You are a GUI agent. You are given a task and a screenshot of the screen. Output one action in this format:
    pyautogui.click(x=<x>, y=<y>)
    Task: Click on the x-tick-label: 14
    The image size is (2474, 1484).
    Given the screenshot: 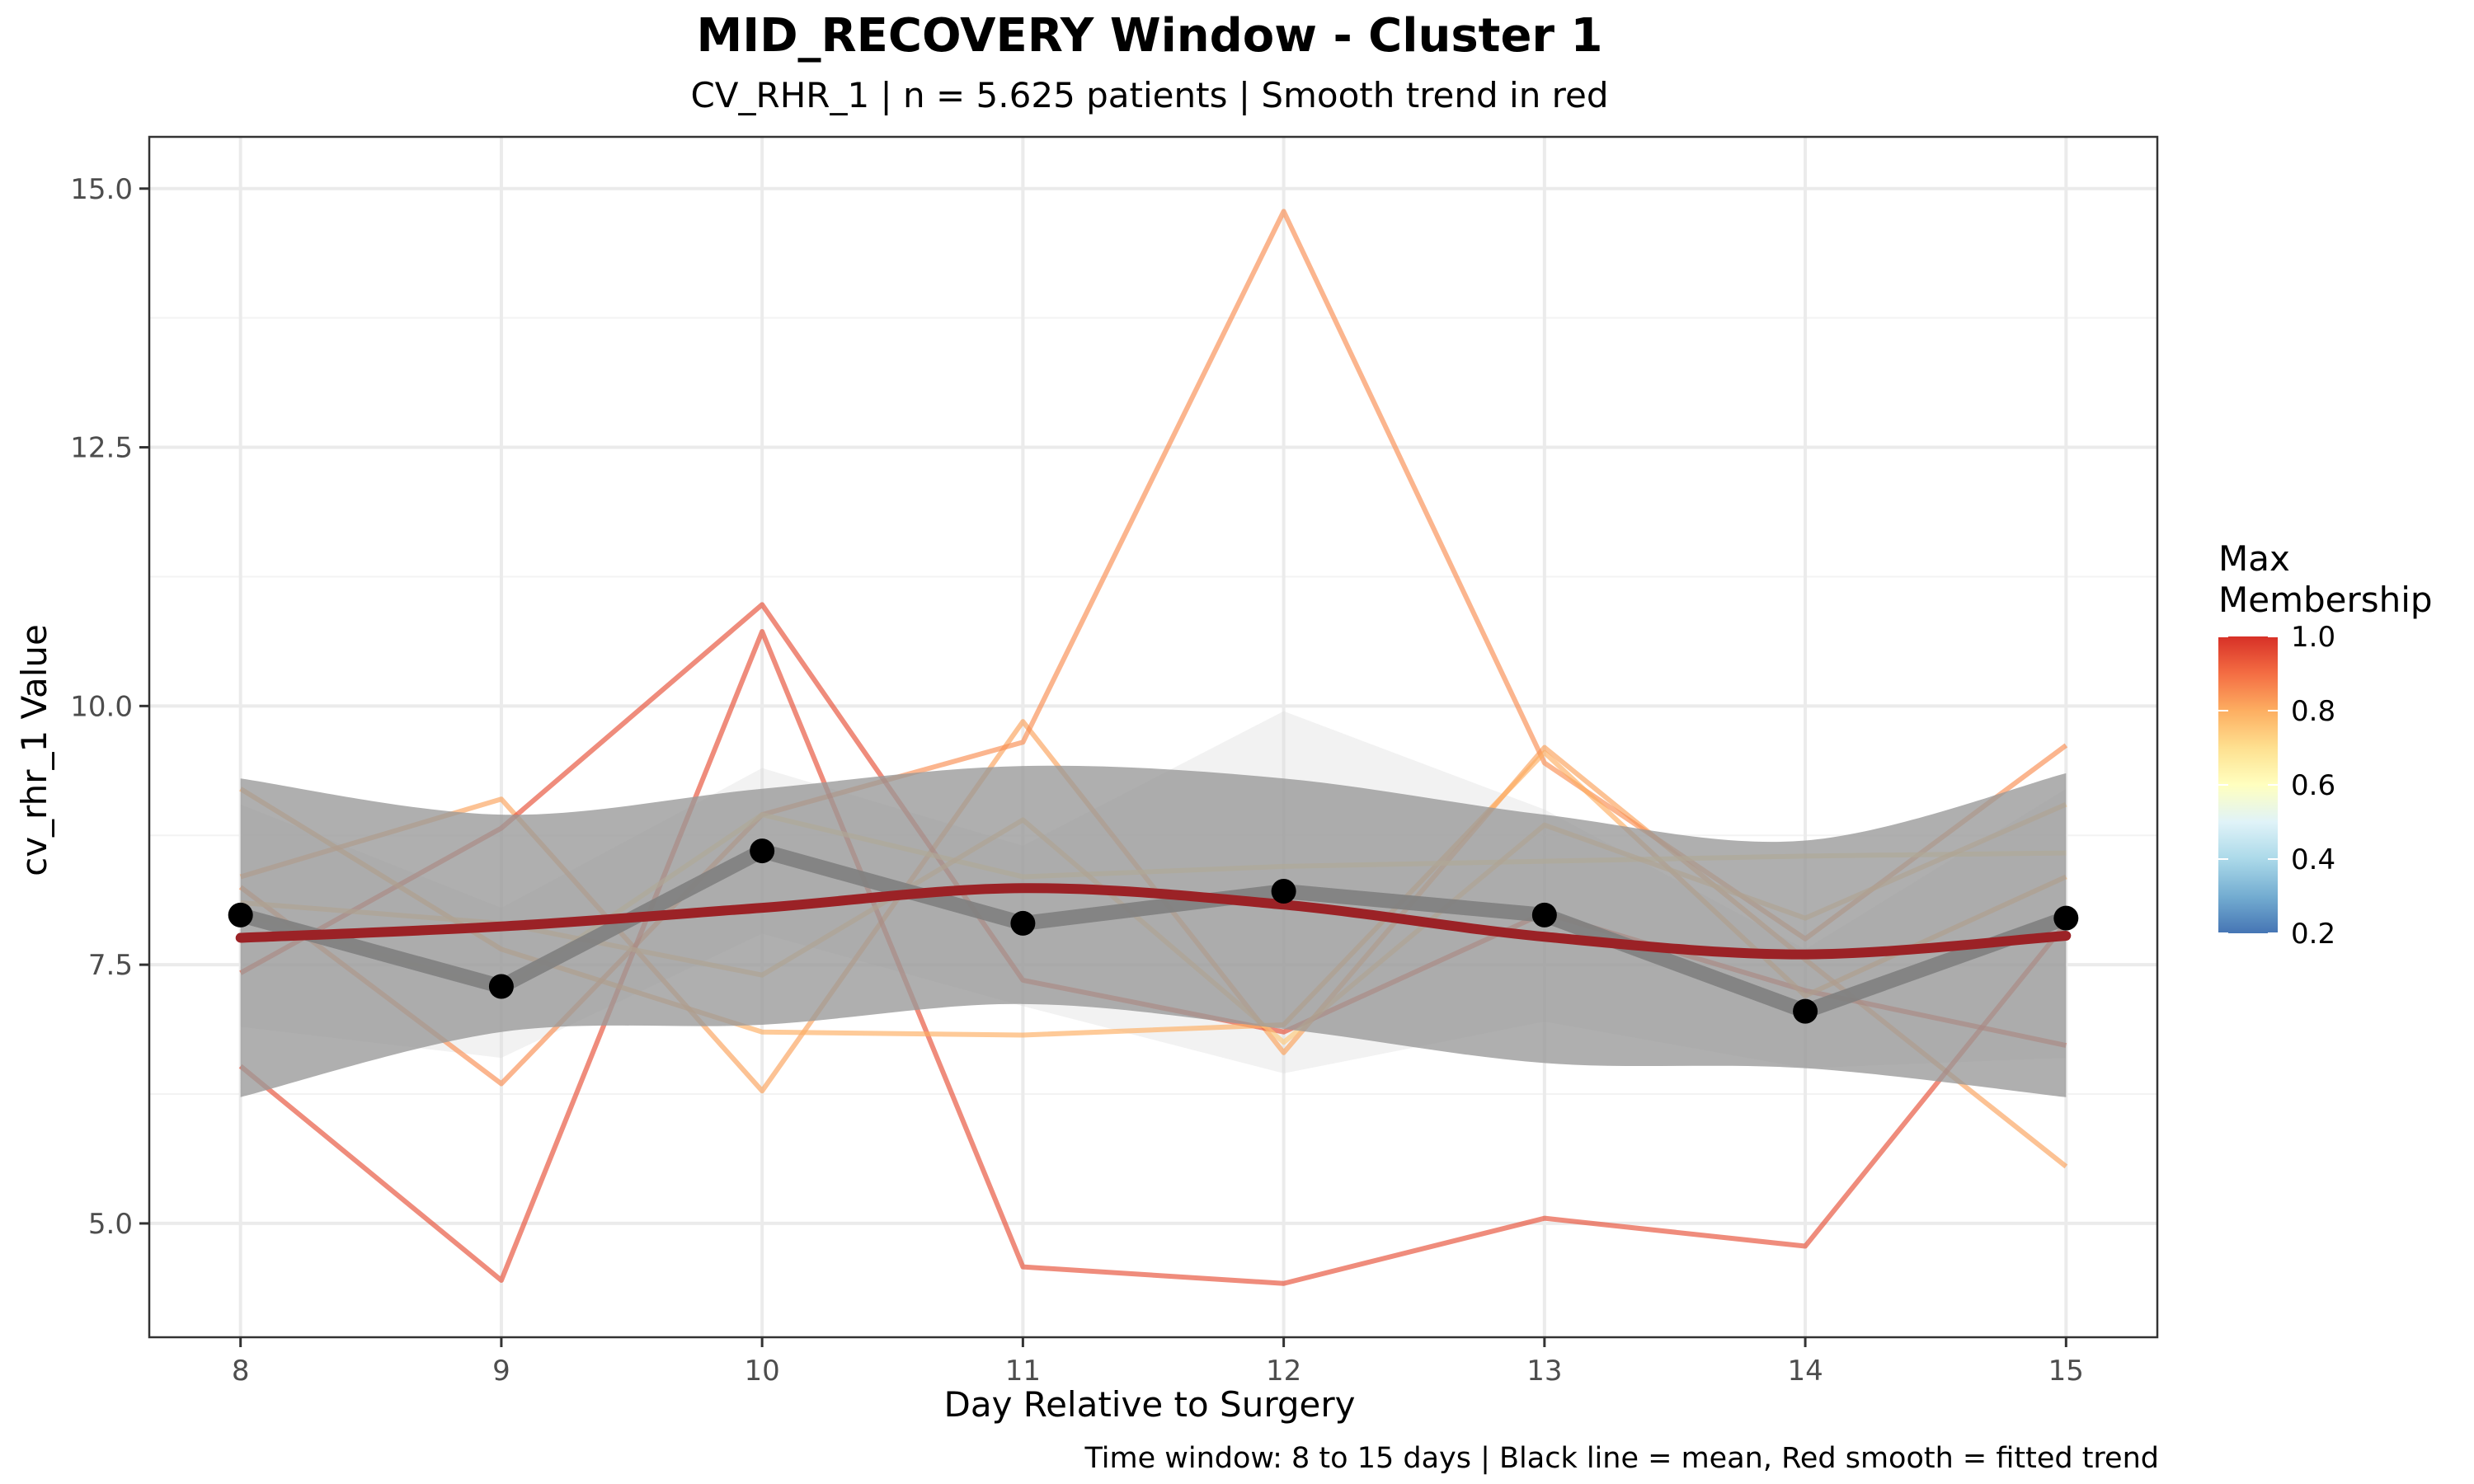 What is the action you would take?
    pyautogui.click(x=1805, y=1371)
    